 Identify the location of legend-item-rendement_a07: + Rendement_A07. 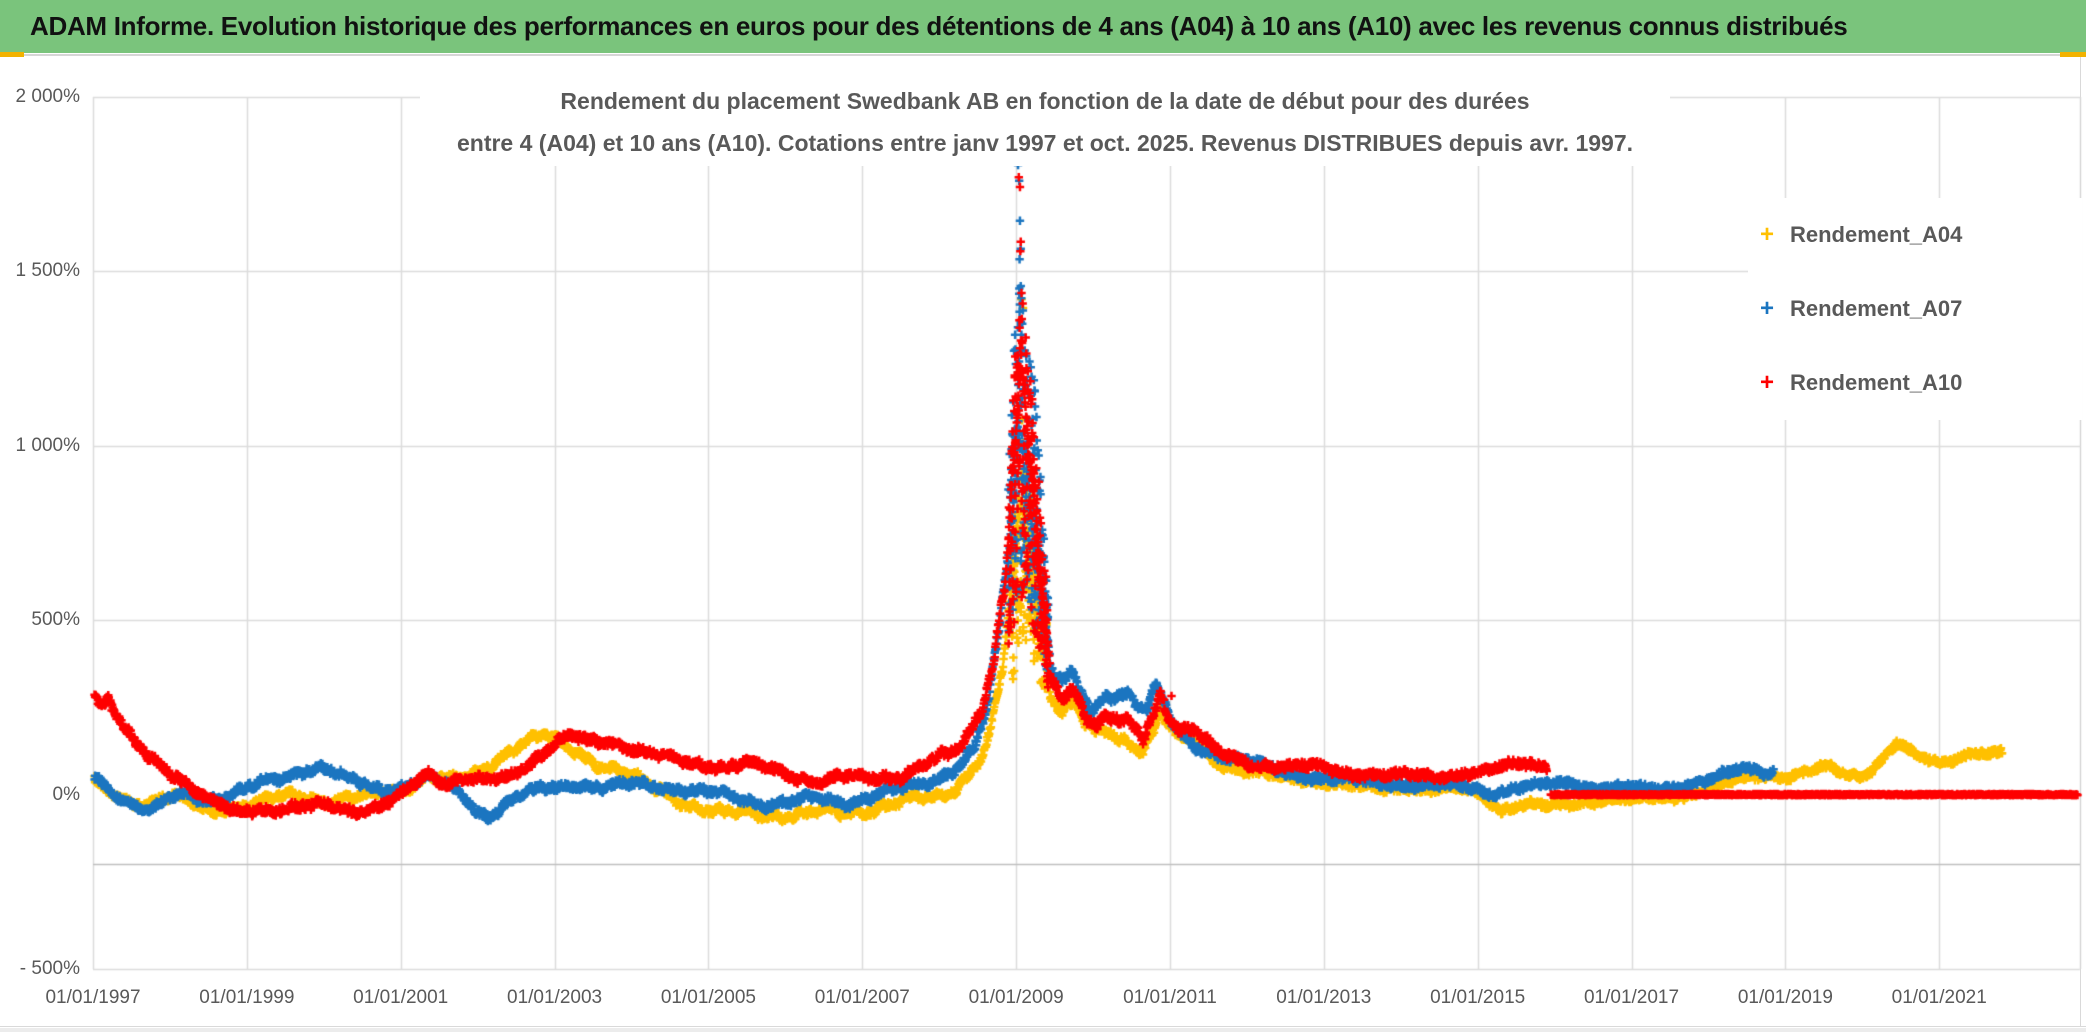
(1919, 309).